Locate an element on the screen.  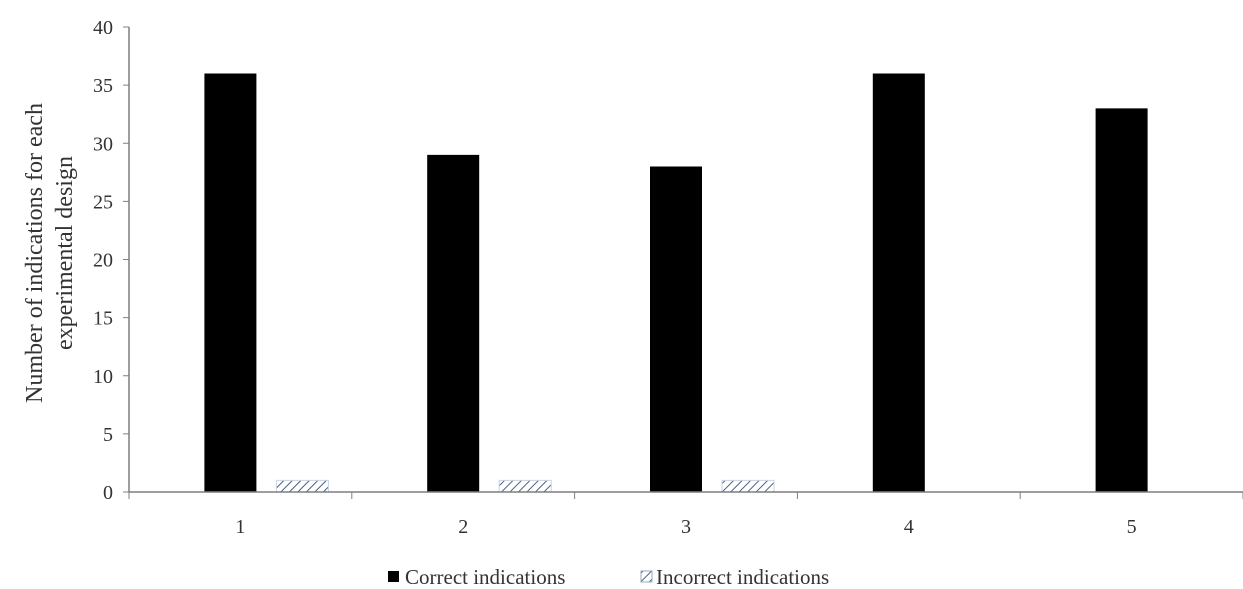
legend-item-incorrect: Incorrect indications is located at coordinates (734, 577).